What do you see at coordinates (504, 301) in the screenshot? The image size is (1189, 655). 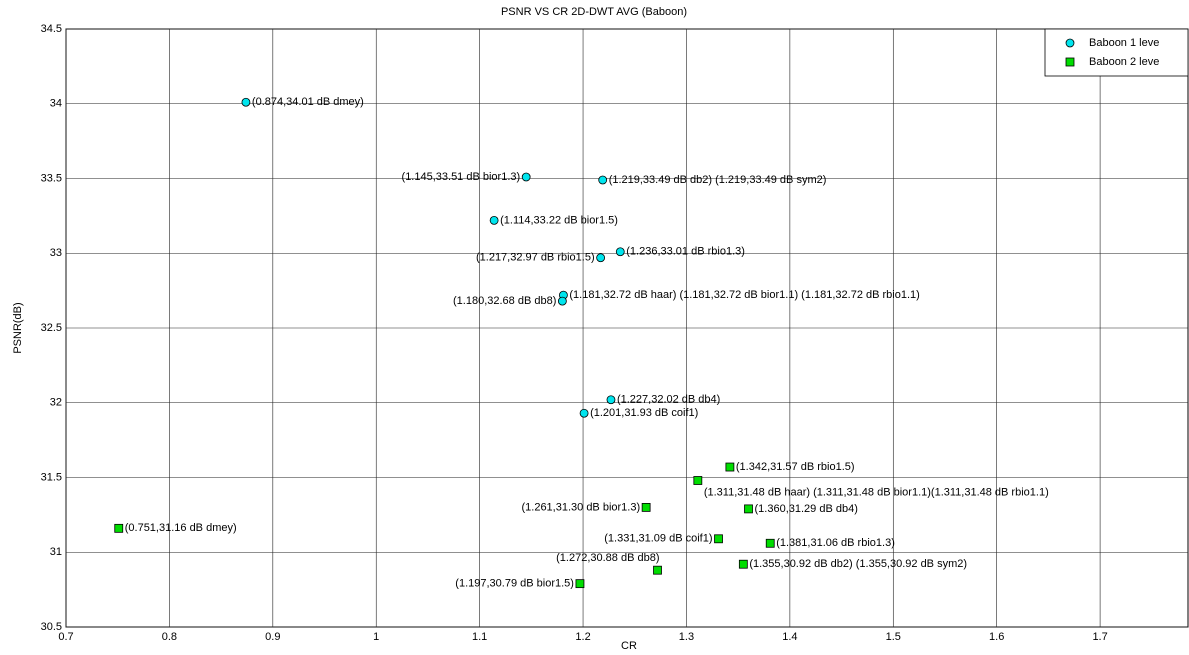 I see `data-label: (1.180,32.68 dB db8)` at bounding box center [504, 301].